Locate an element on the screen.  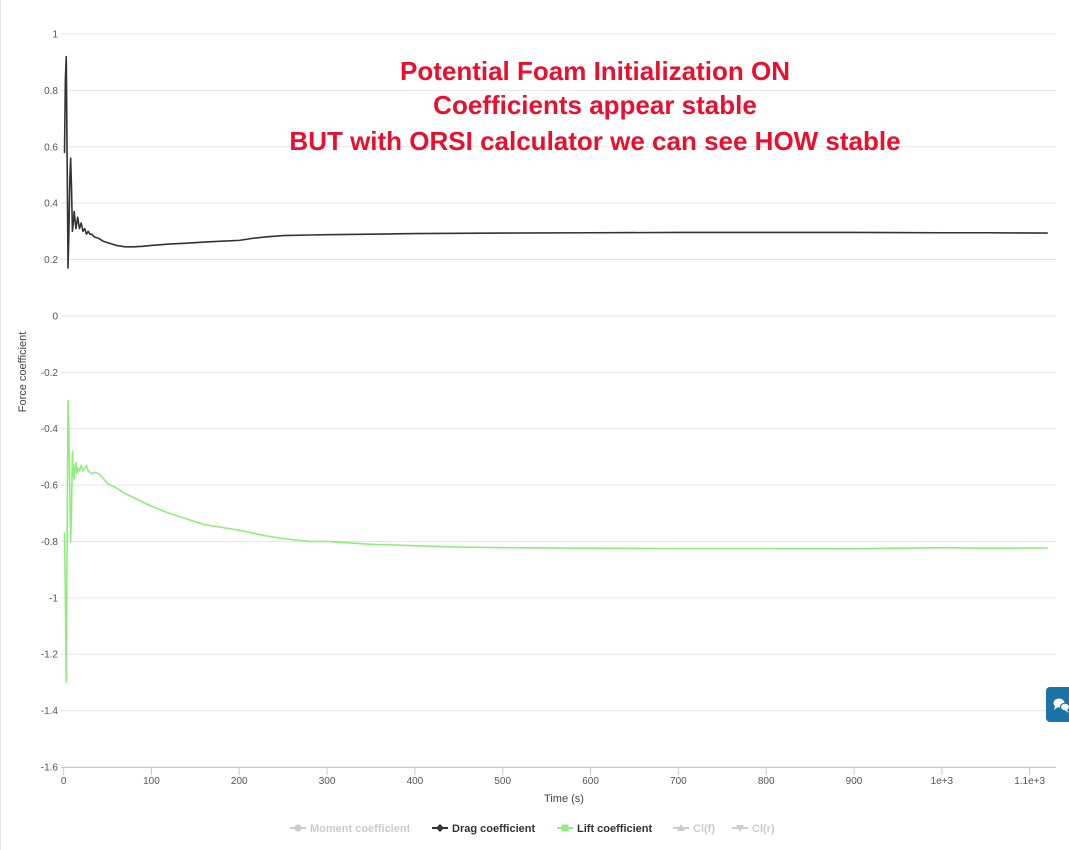
annotation-line: Potential Foam Initialization ON is located at coordinates (595, 71).